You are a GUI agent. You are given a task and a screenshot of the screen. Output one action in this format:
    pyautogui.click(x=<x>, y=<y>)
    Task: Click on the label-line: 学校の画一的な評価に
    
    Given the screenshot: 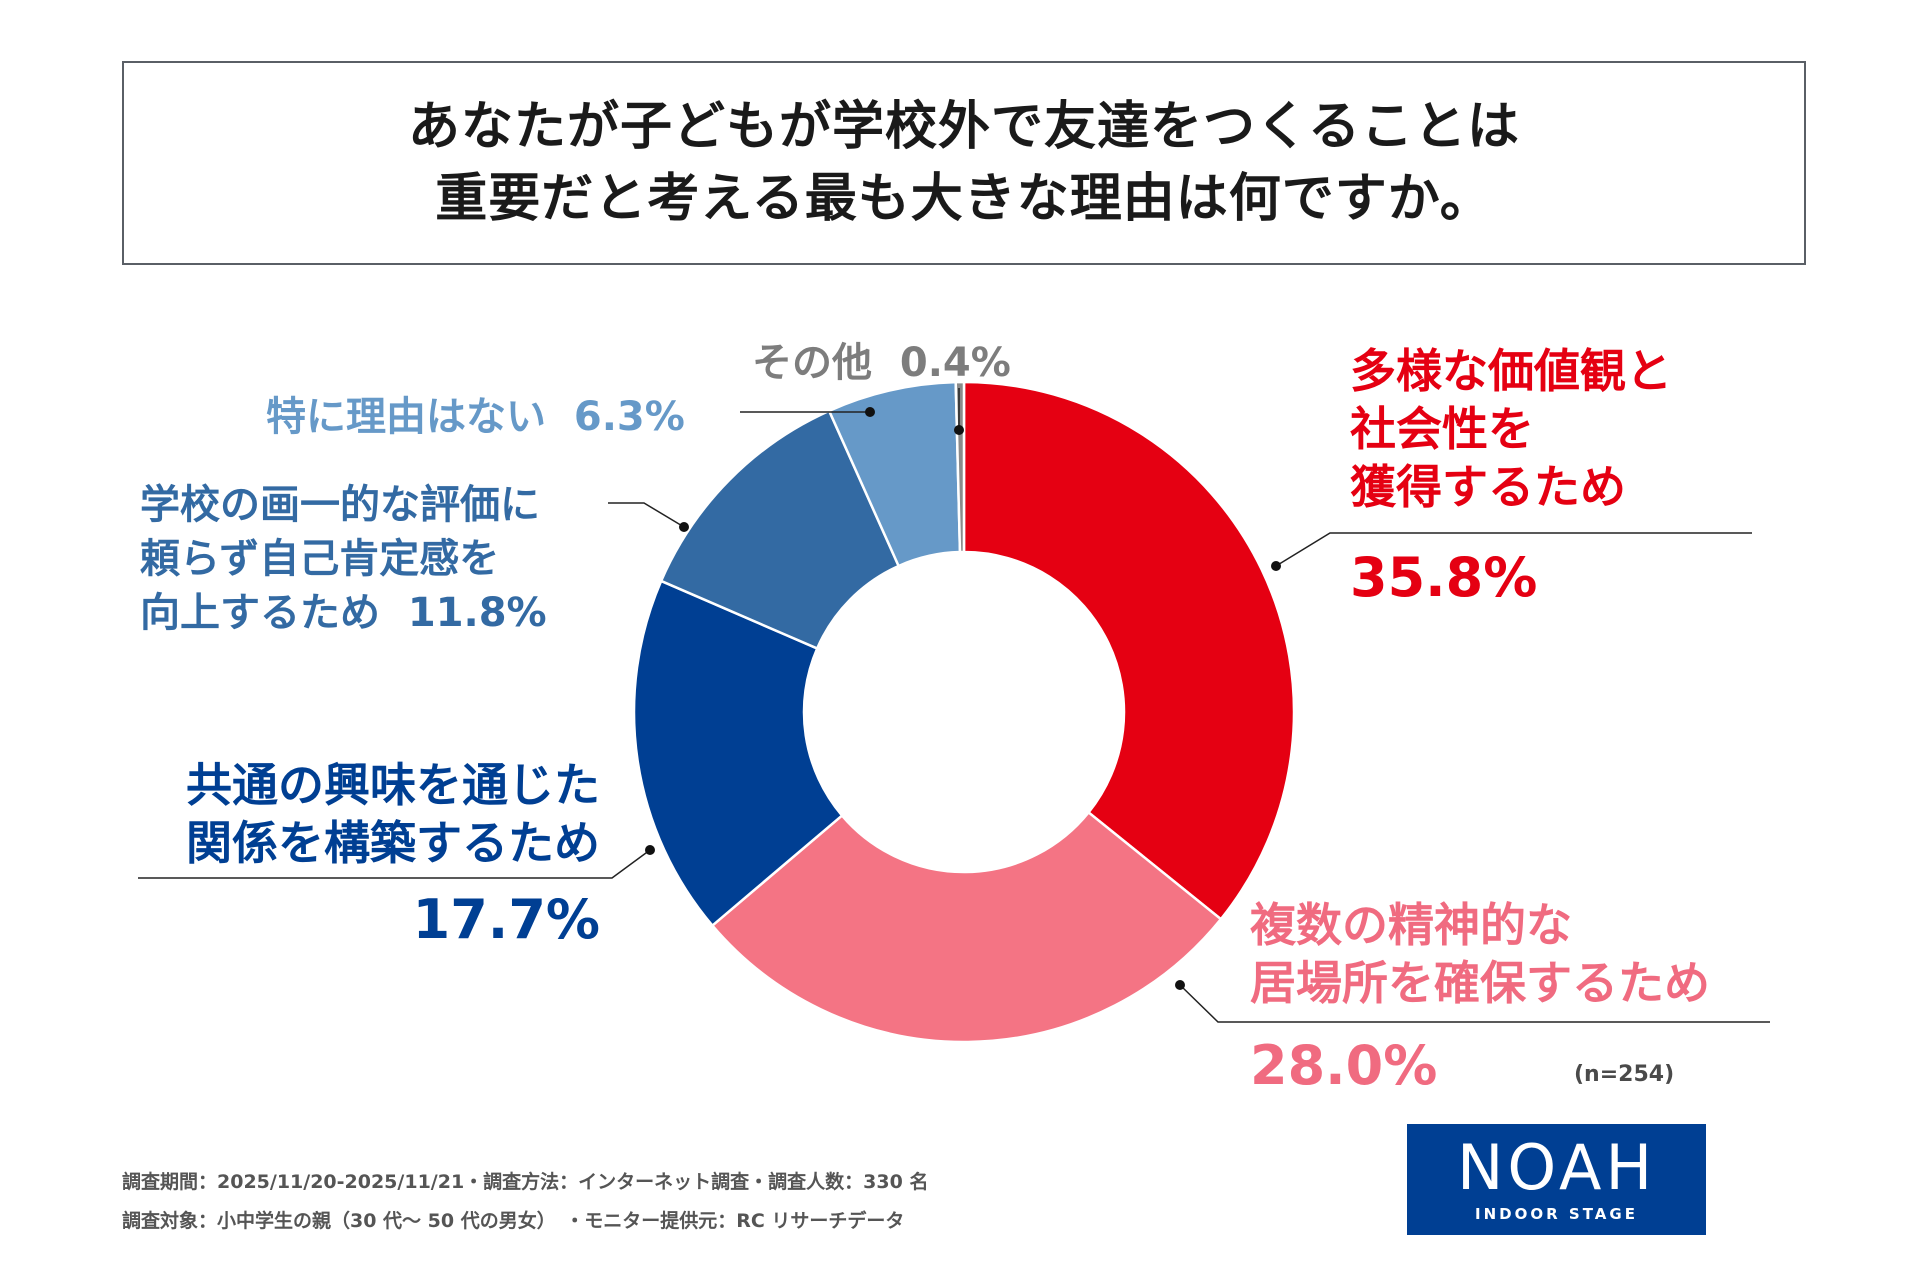 What is the action you would take?
    pyautogui.click(x=340, y=505)
    